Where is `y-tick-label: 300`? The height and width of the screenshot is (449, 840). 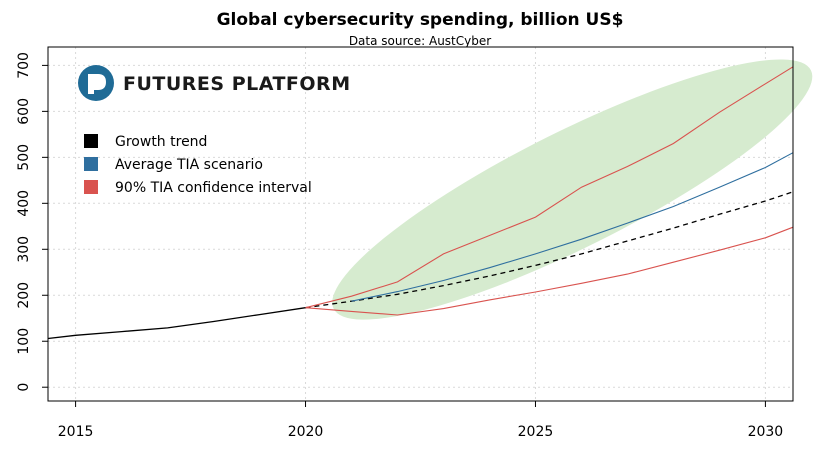
y-tick-label: 300 is located at coordinates (24, 249).